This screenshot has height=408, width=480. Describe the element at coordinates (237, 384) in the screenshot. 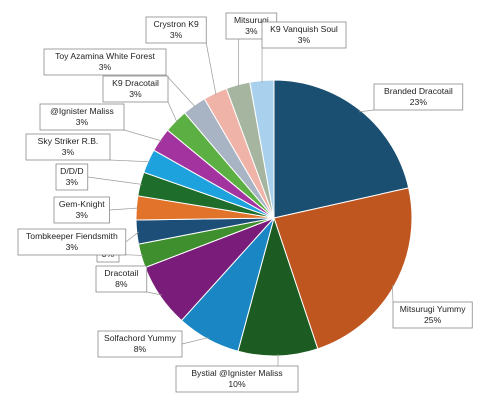

I see `data-label-value: 10%` at that location.